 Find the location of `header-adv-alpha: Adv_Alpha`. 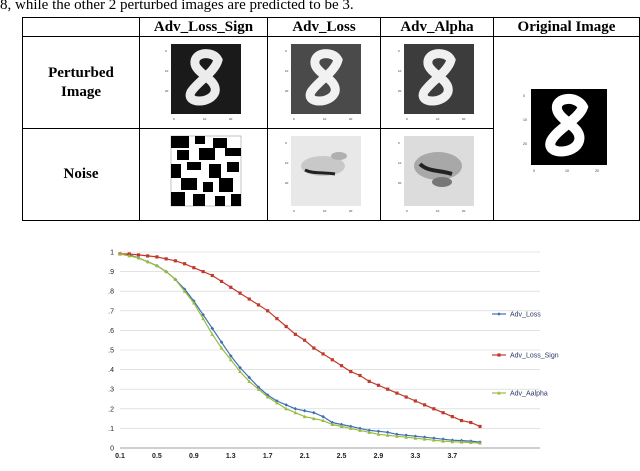

header-adv-alpha: Adv_Alpha is located at coordinates (437, 27).